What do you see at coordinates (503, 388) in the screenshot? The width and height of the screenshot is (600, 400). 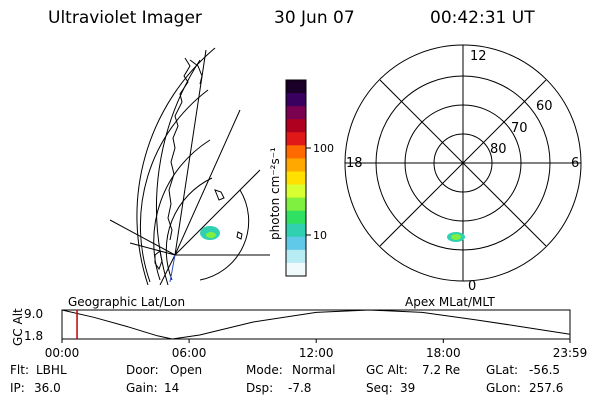 I see `glon-key: GLon:` at bounding box center [503, 388].